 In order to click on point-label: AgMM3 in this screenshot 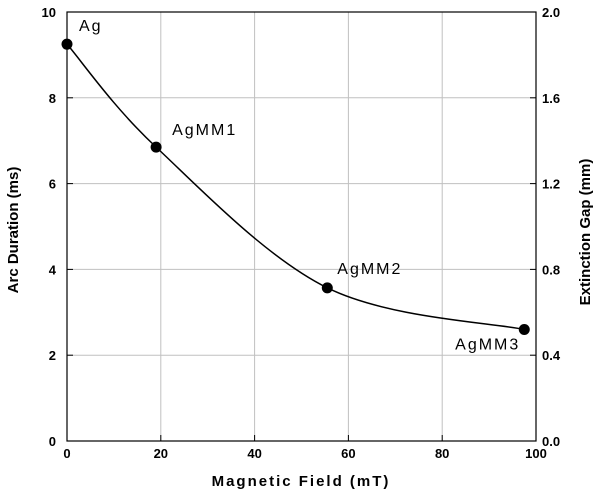, I will do `click(487, 344)`.